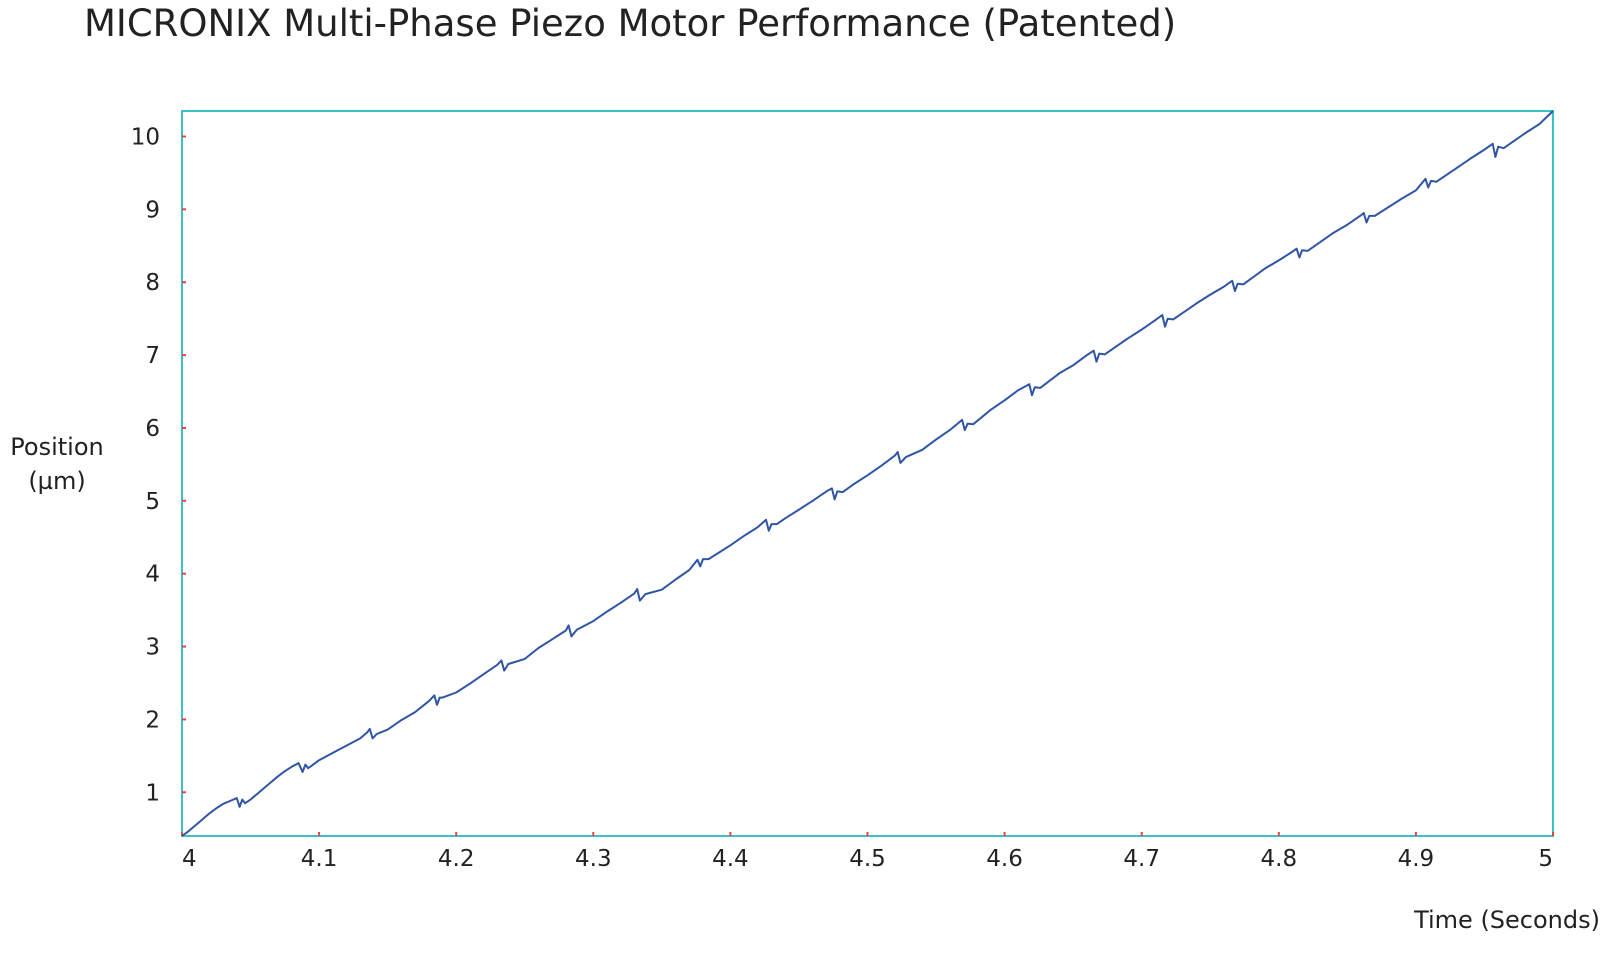 This screenshot has height=964, width=1603. Describe the element at coordinates (152, 648) in the screenshot. I see `y-tick-label: 3` at that location.